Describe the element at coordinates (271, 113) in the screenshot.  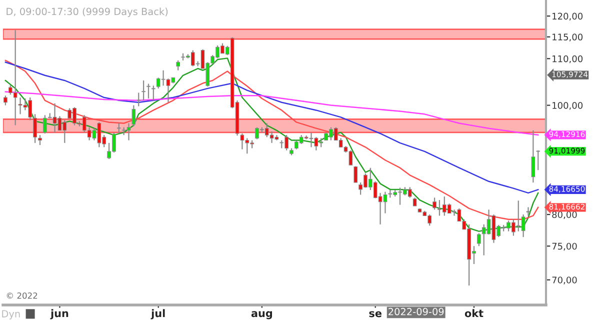
I see `line-series` at that location.